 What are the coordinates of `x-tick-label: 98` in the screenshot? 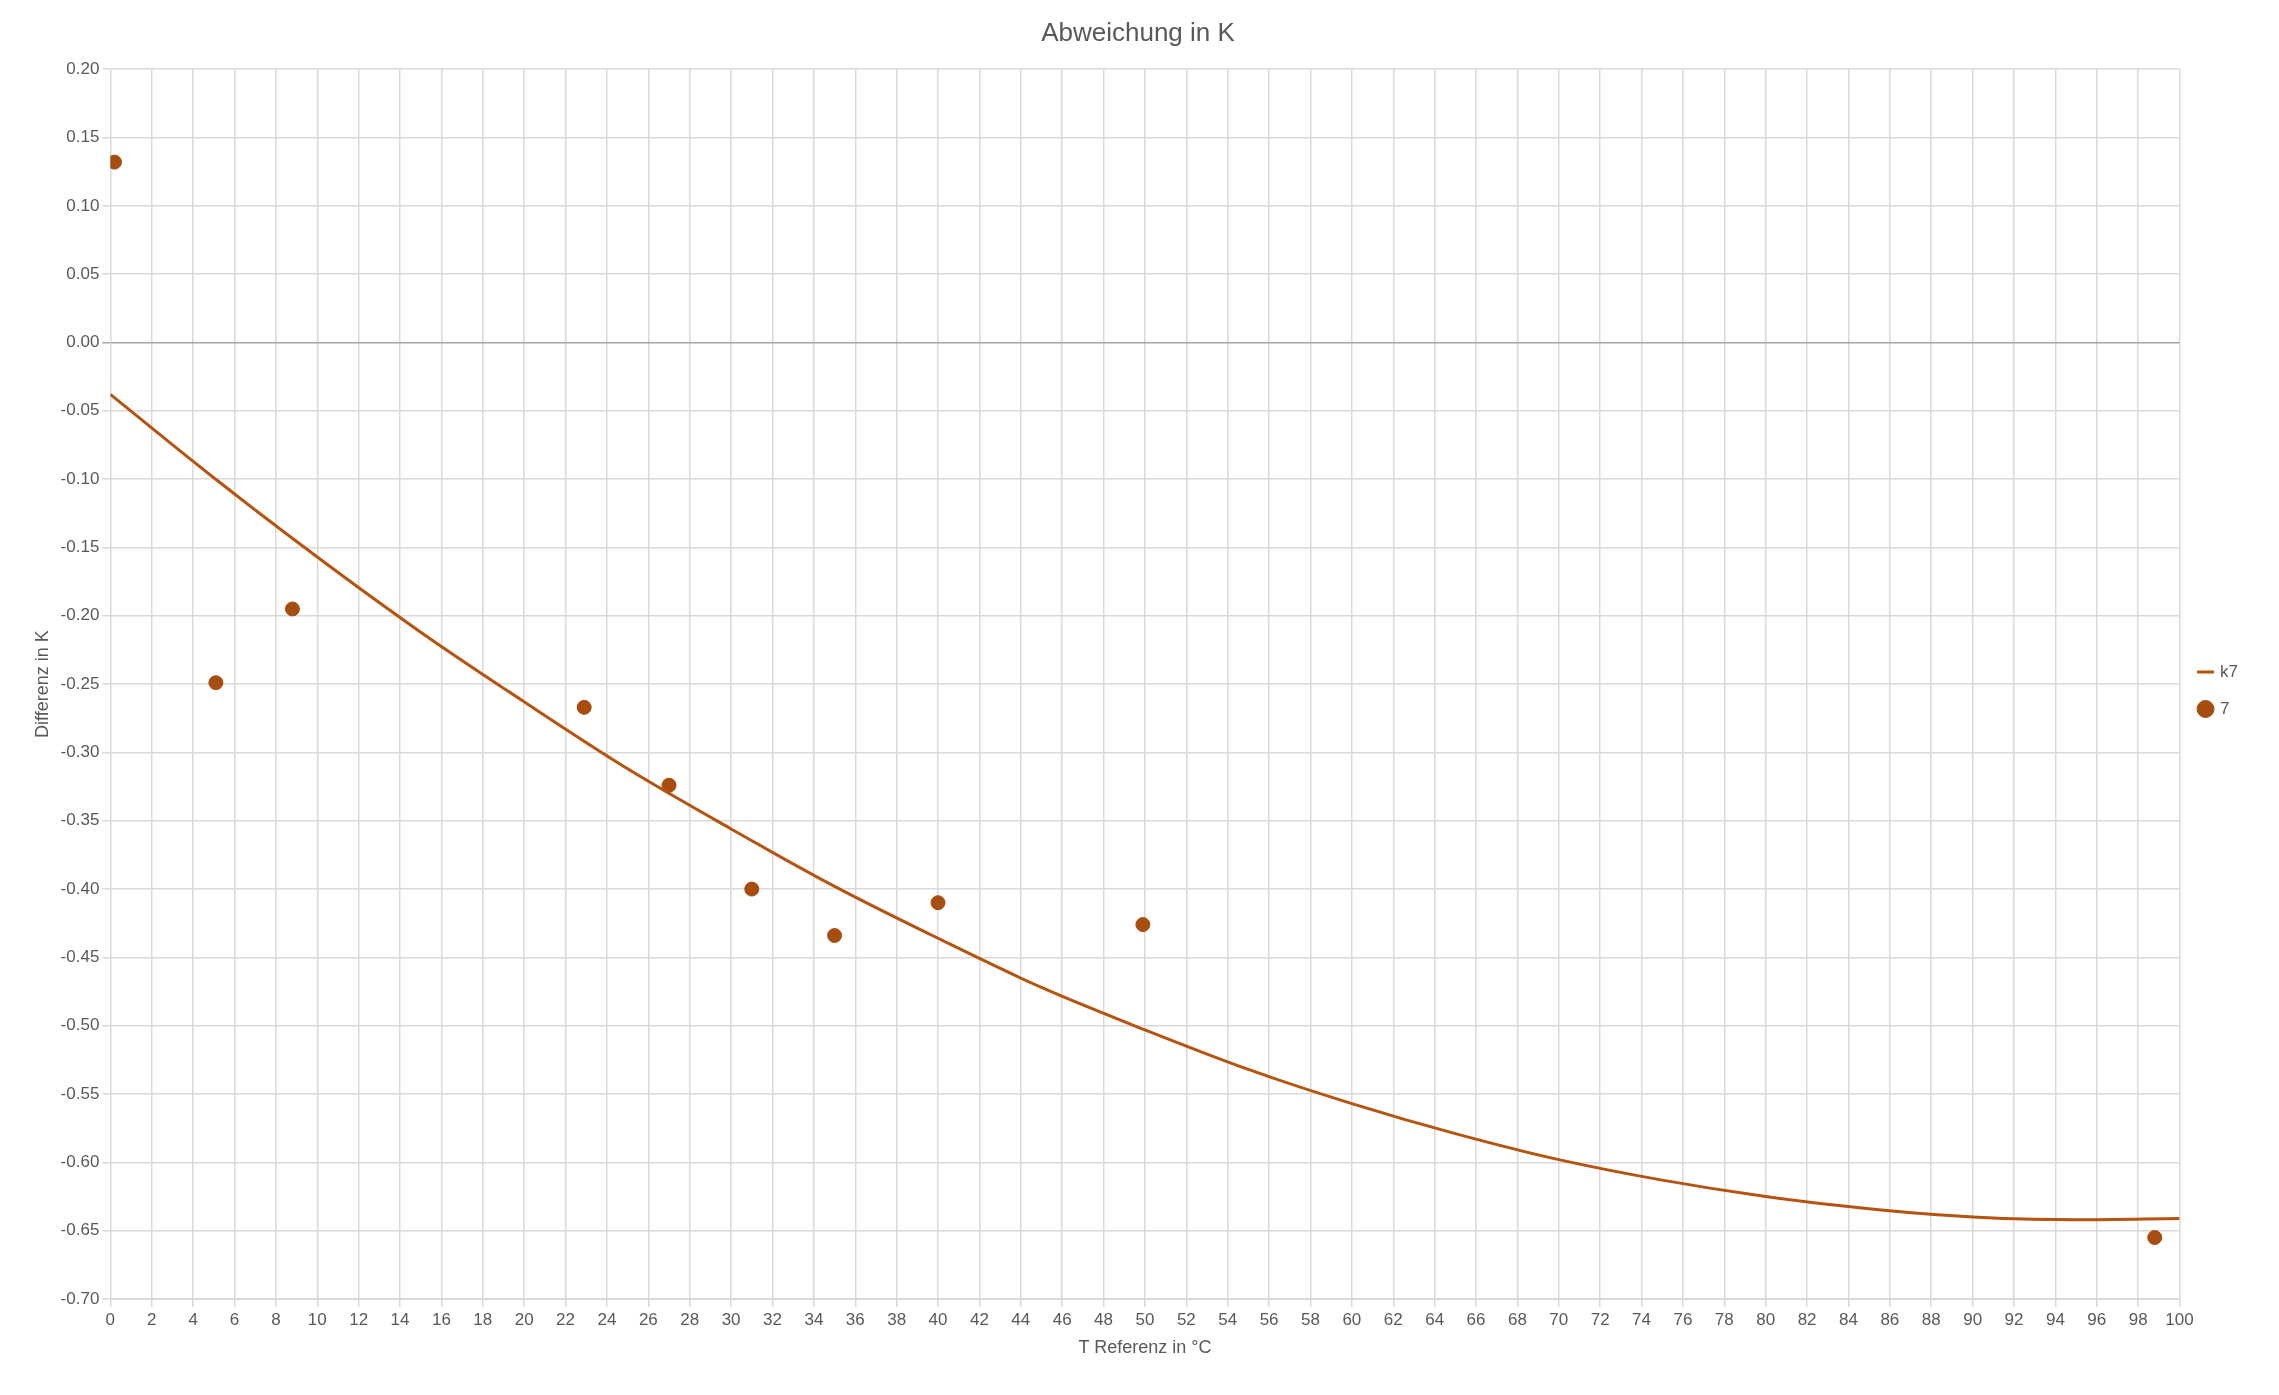 It's located at (2138, 1319).